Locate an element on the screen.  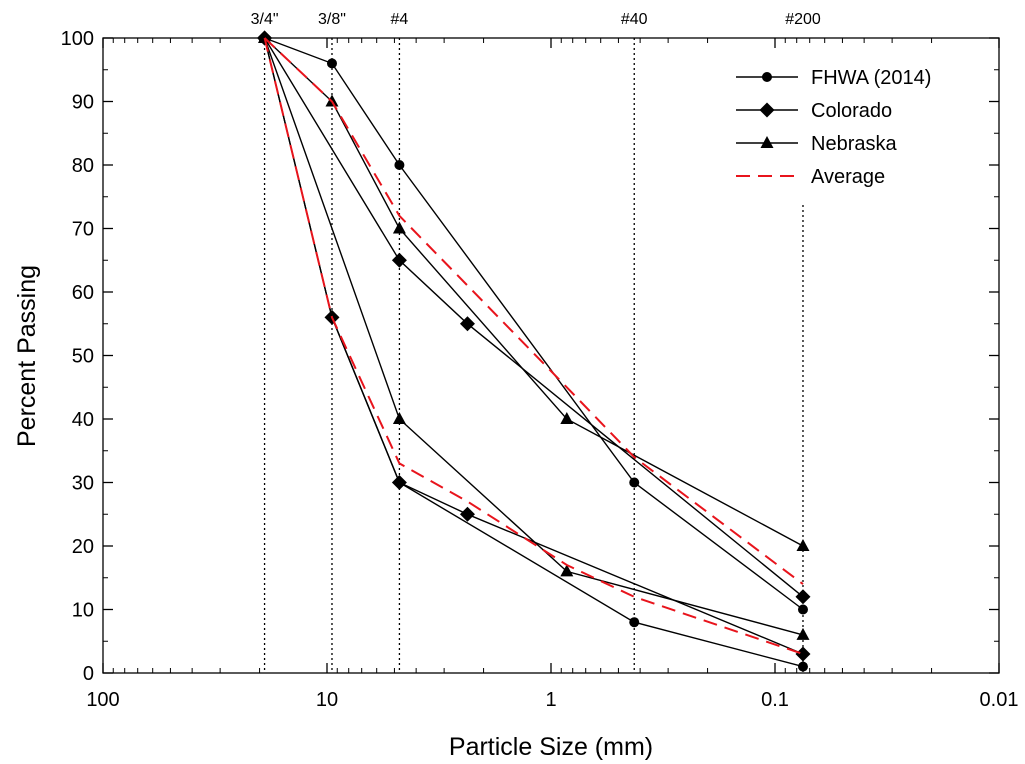
sieve-label: 3/4" is located at coordinates (265, 19).